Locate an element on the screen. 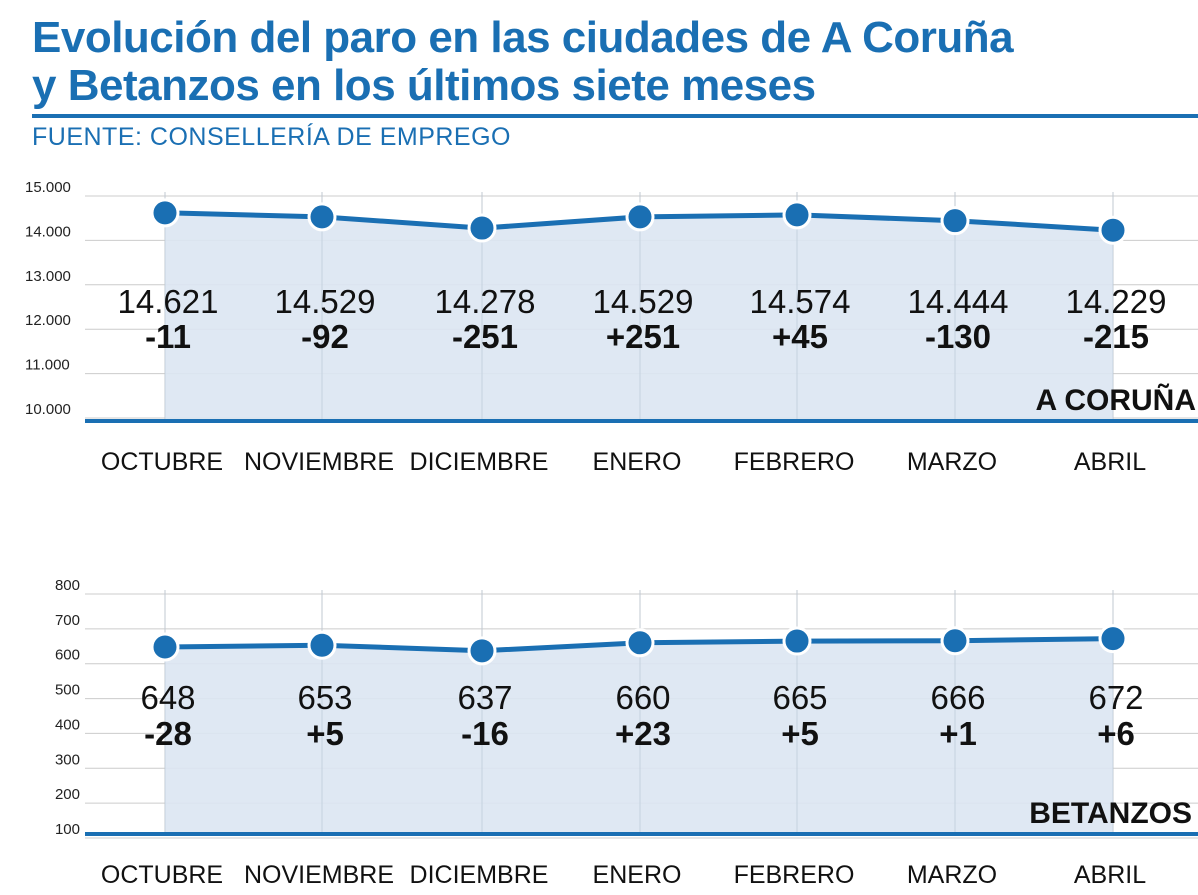 The image size is (1198, 895). chart2-category-label: NOVIEMBRE is located at coordinates (319, 875).